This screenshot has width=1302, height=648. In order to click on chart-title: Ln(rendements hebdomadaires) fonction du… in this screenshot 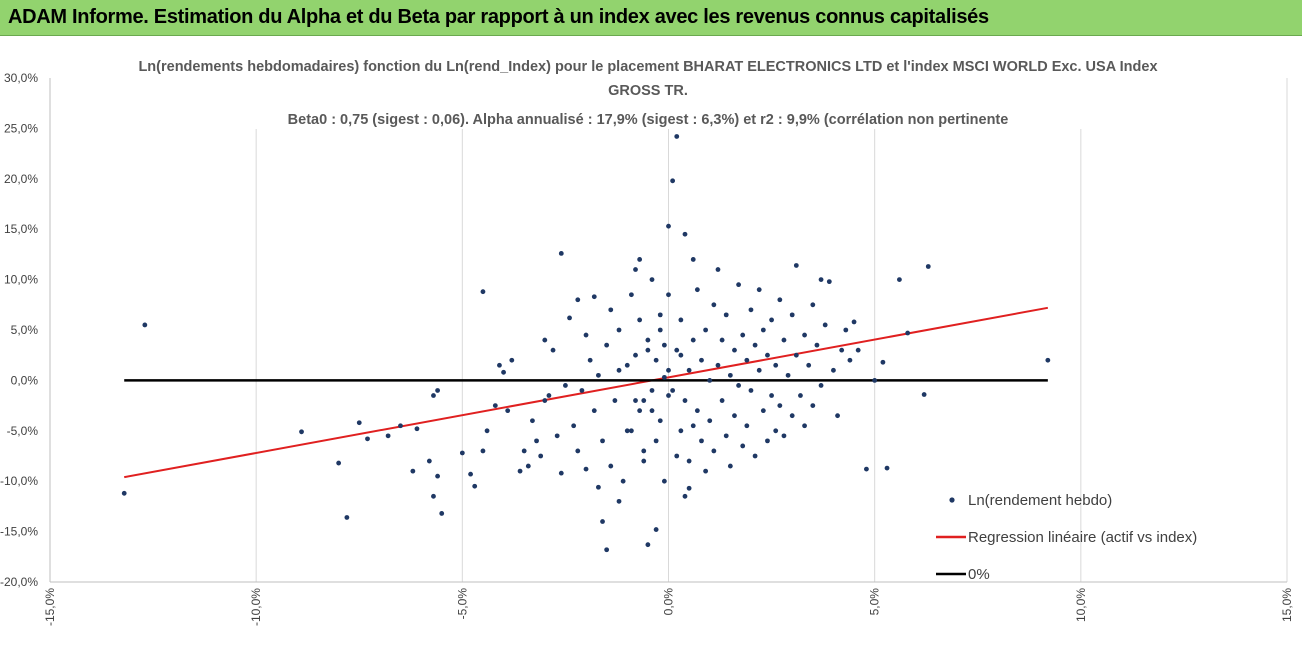, I will do `click(649, 90)`.